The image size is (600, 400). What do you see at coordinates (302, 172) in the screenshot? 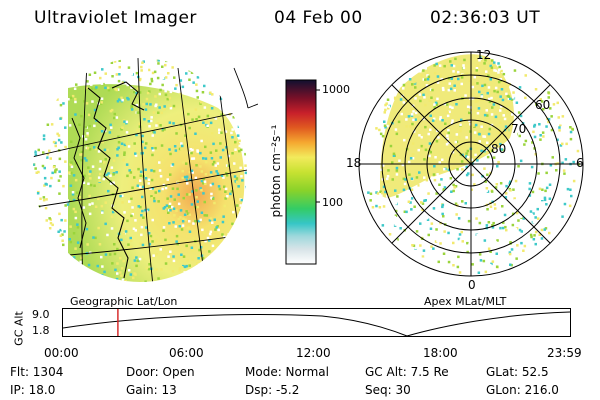
I see `intensity-colorbar` at bounding box center [302, 172].